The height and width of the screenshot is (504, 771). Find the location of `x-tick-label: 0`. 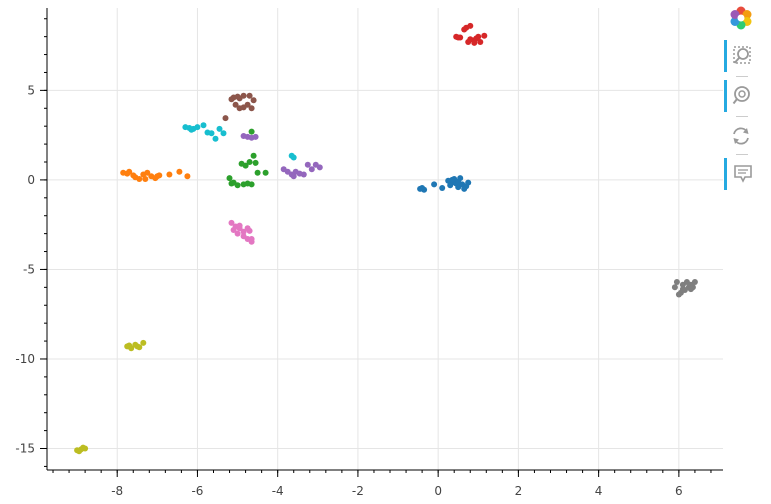

x-tick-label: 0 is located at coordinates (438, 491).